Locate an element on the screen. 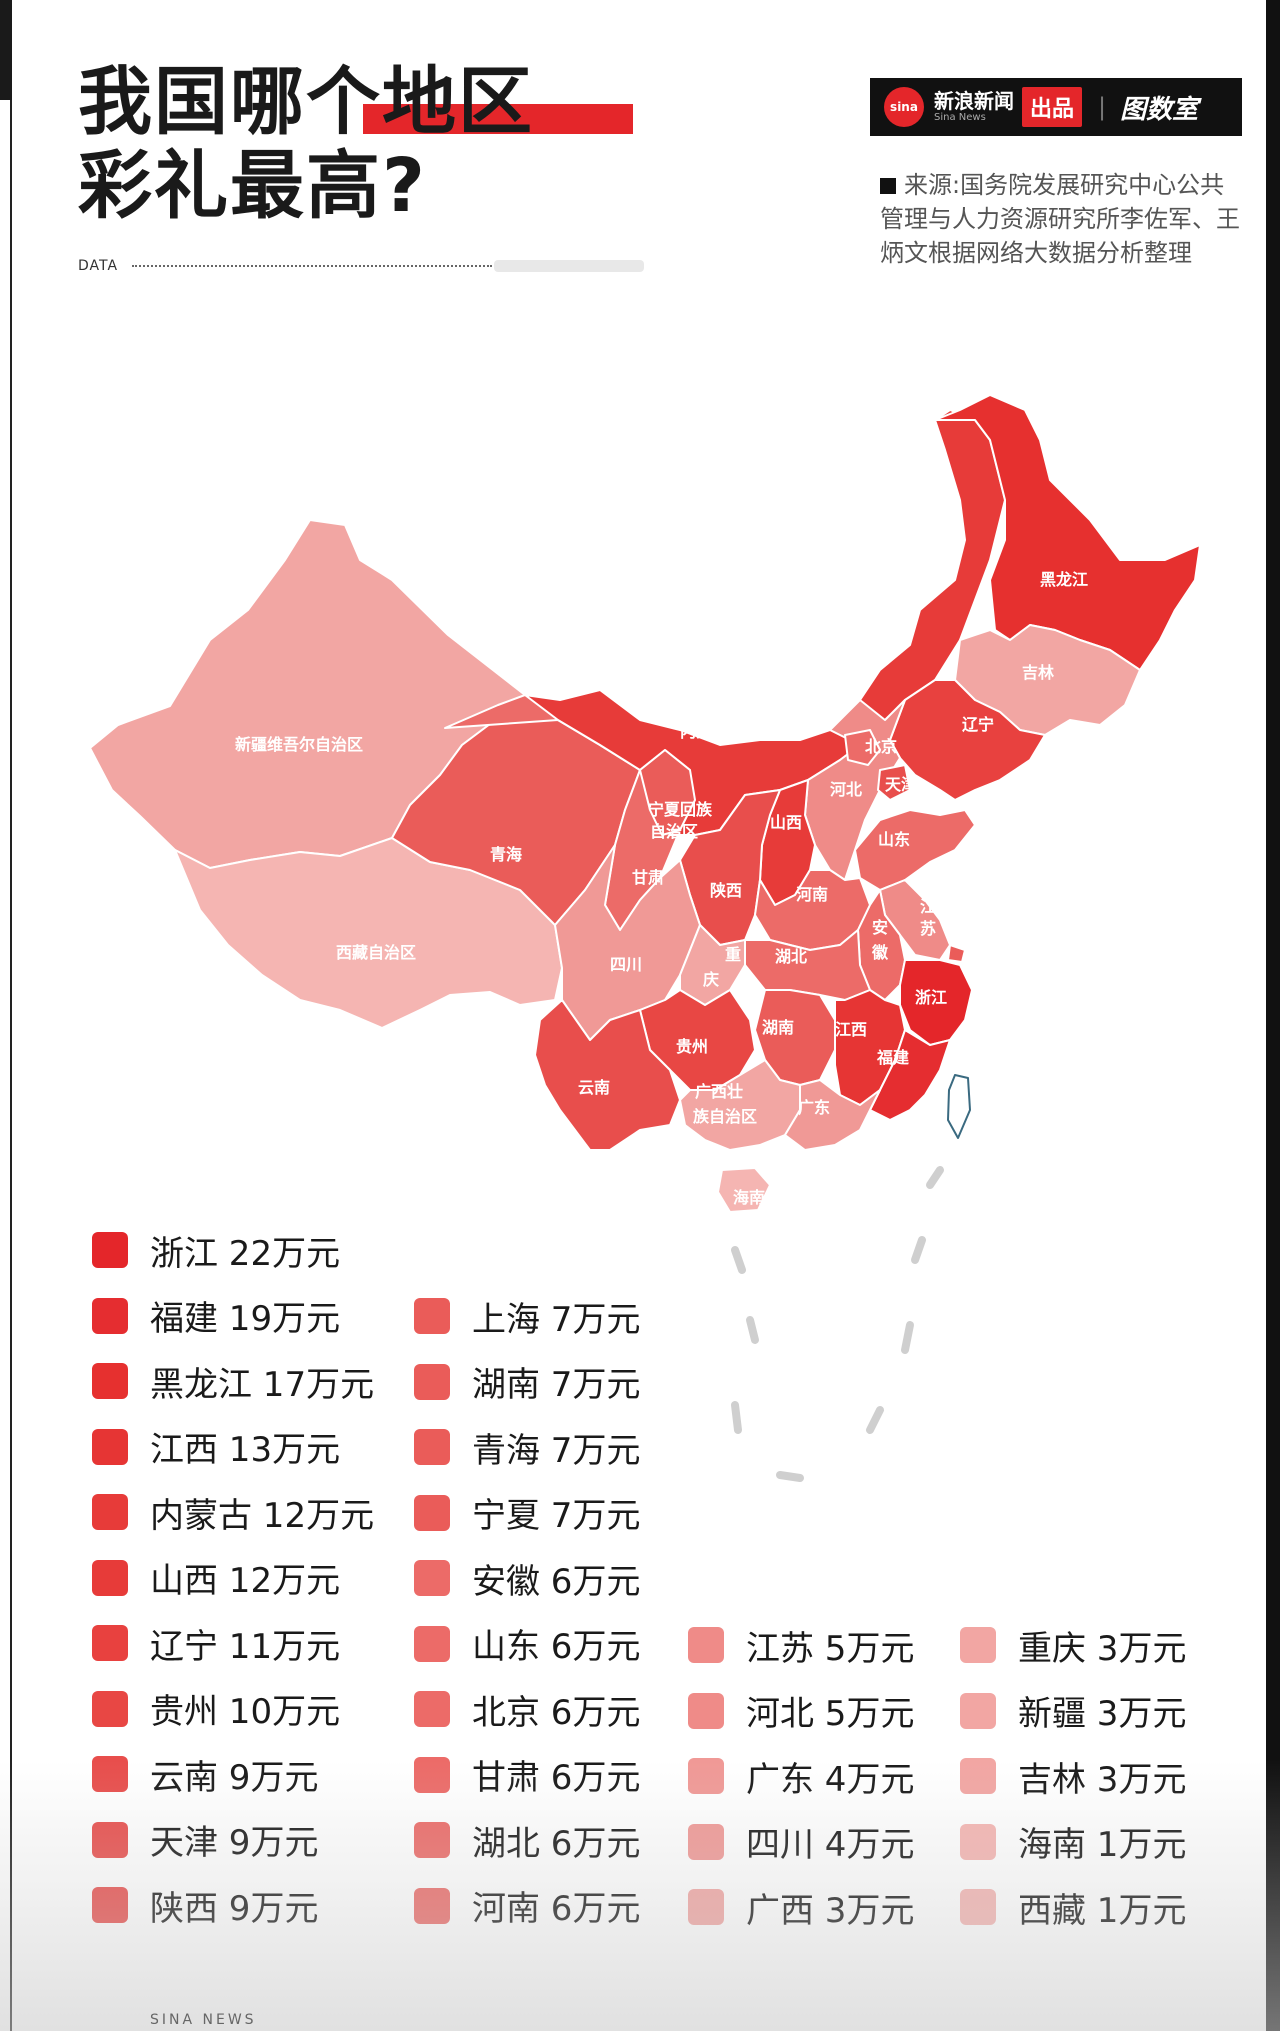  legend-label: 云南 9万元 is located at coordinates (234, 1777).